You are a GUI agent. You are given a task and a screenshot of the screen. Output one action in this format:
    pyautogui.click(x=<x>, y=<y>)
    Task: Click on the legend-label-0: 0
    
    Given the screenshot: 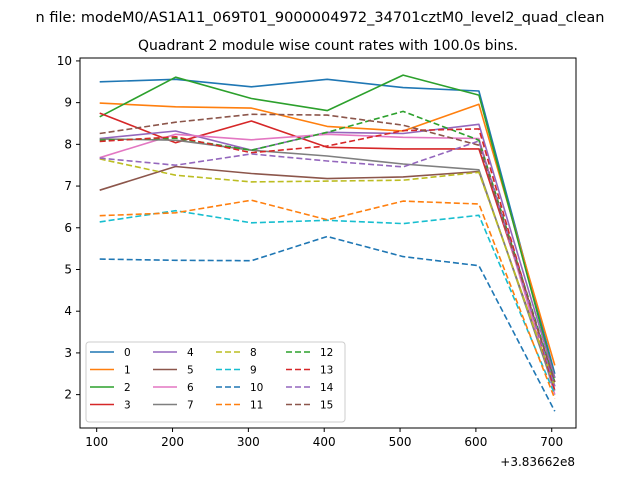 What is the action you would take?
    pyautogui.click(x=127, y=353)
    